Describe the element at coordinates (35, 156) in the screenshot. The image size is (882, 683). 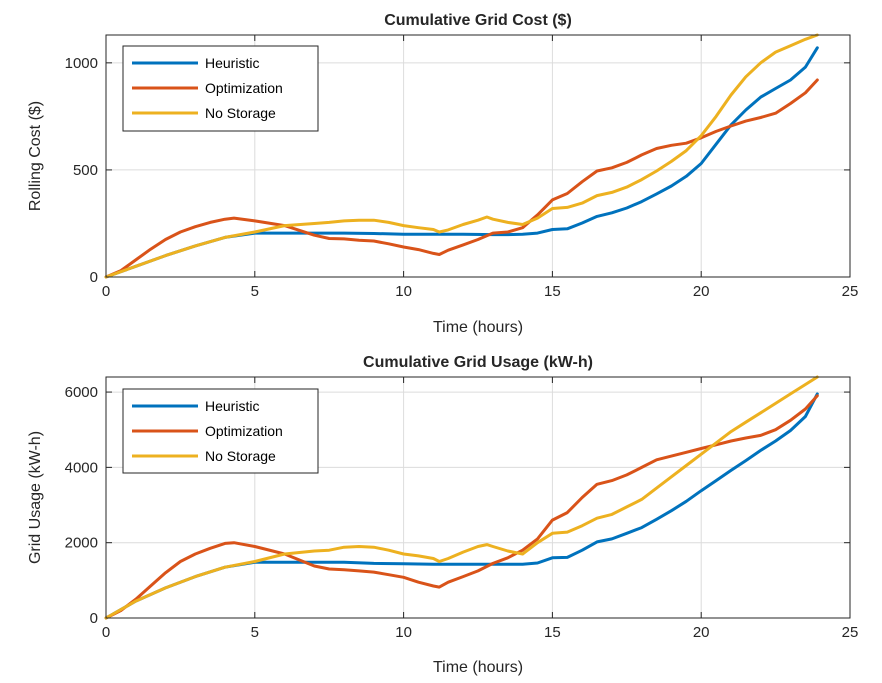
I see `y-axis-label: Rolling Cost ($)` at that location.